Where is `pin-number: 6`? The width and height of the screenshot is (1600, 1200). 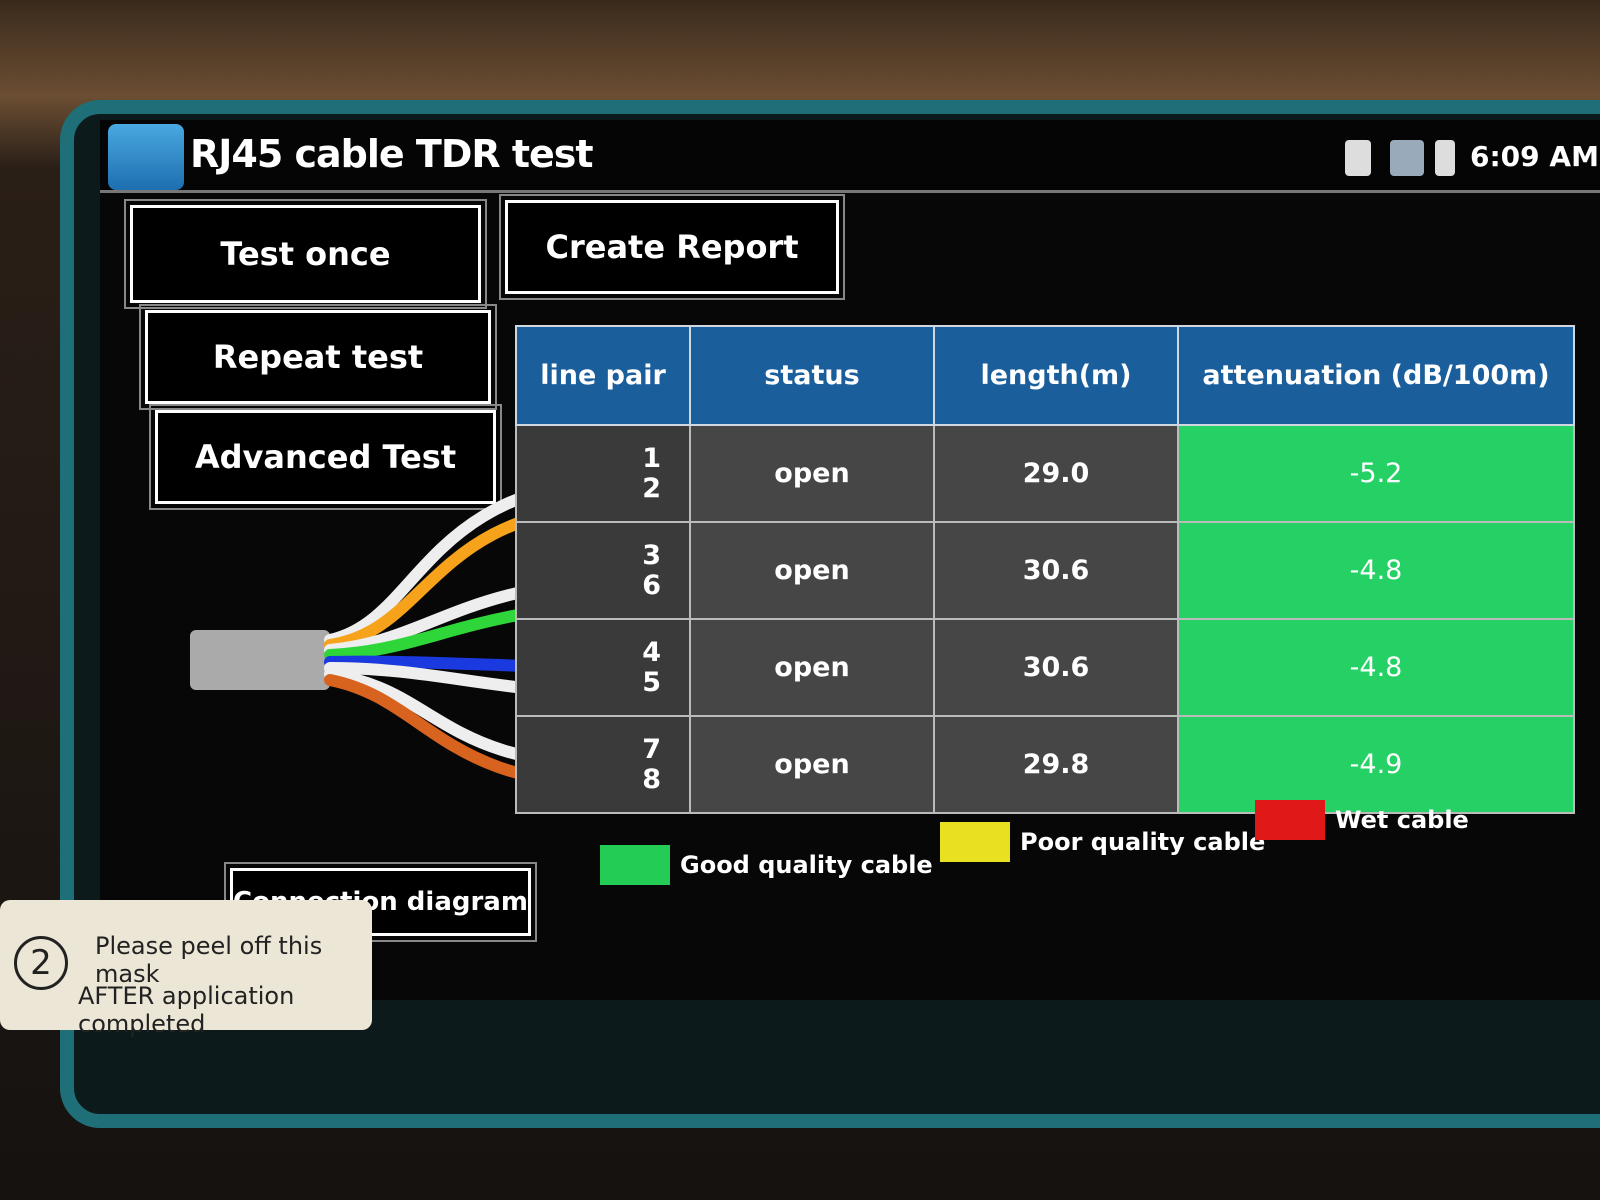 pin-number: 6 is located at coordinates (651, 585).